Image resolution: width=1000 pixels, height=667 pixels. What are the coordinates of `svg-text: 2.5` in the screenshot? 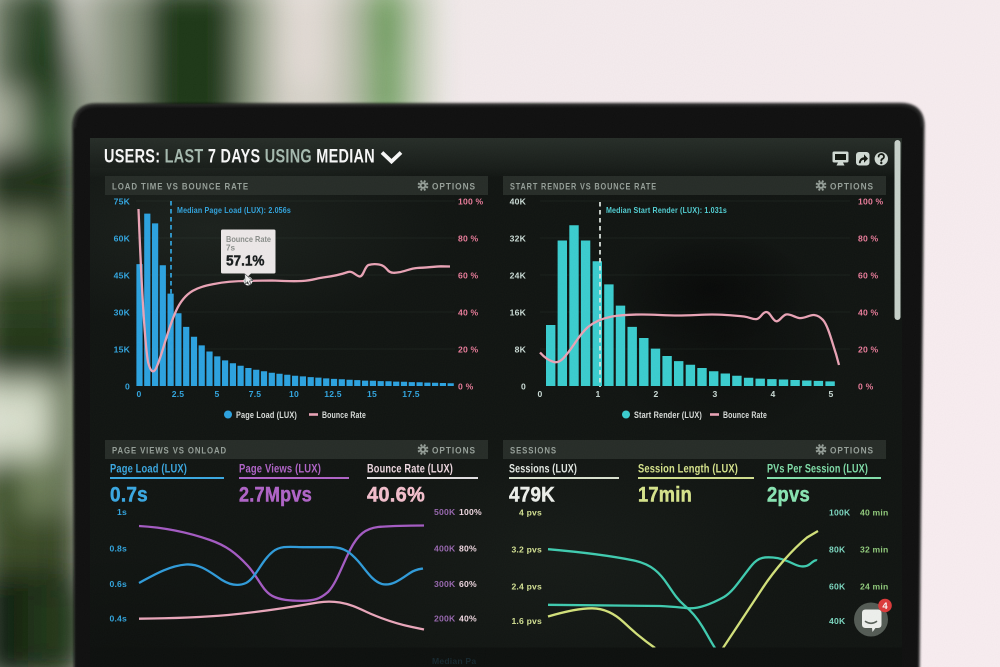 It's located at (178, 394).